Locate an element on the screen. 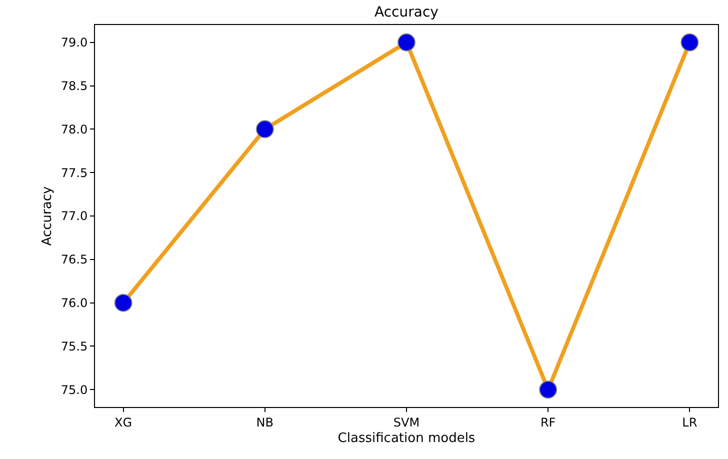 Image resolution: width=728 pixels, height=459 pixels. x-axis-title: Classification models is located at coordinates (407, 438).